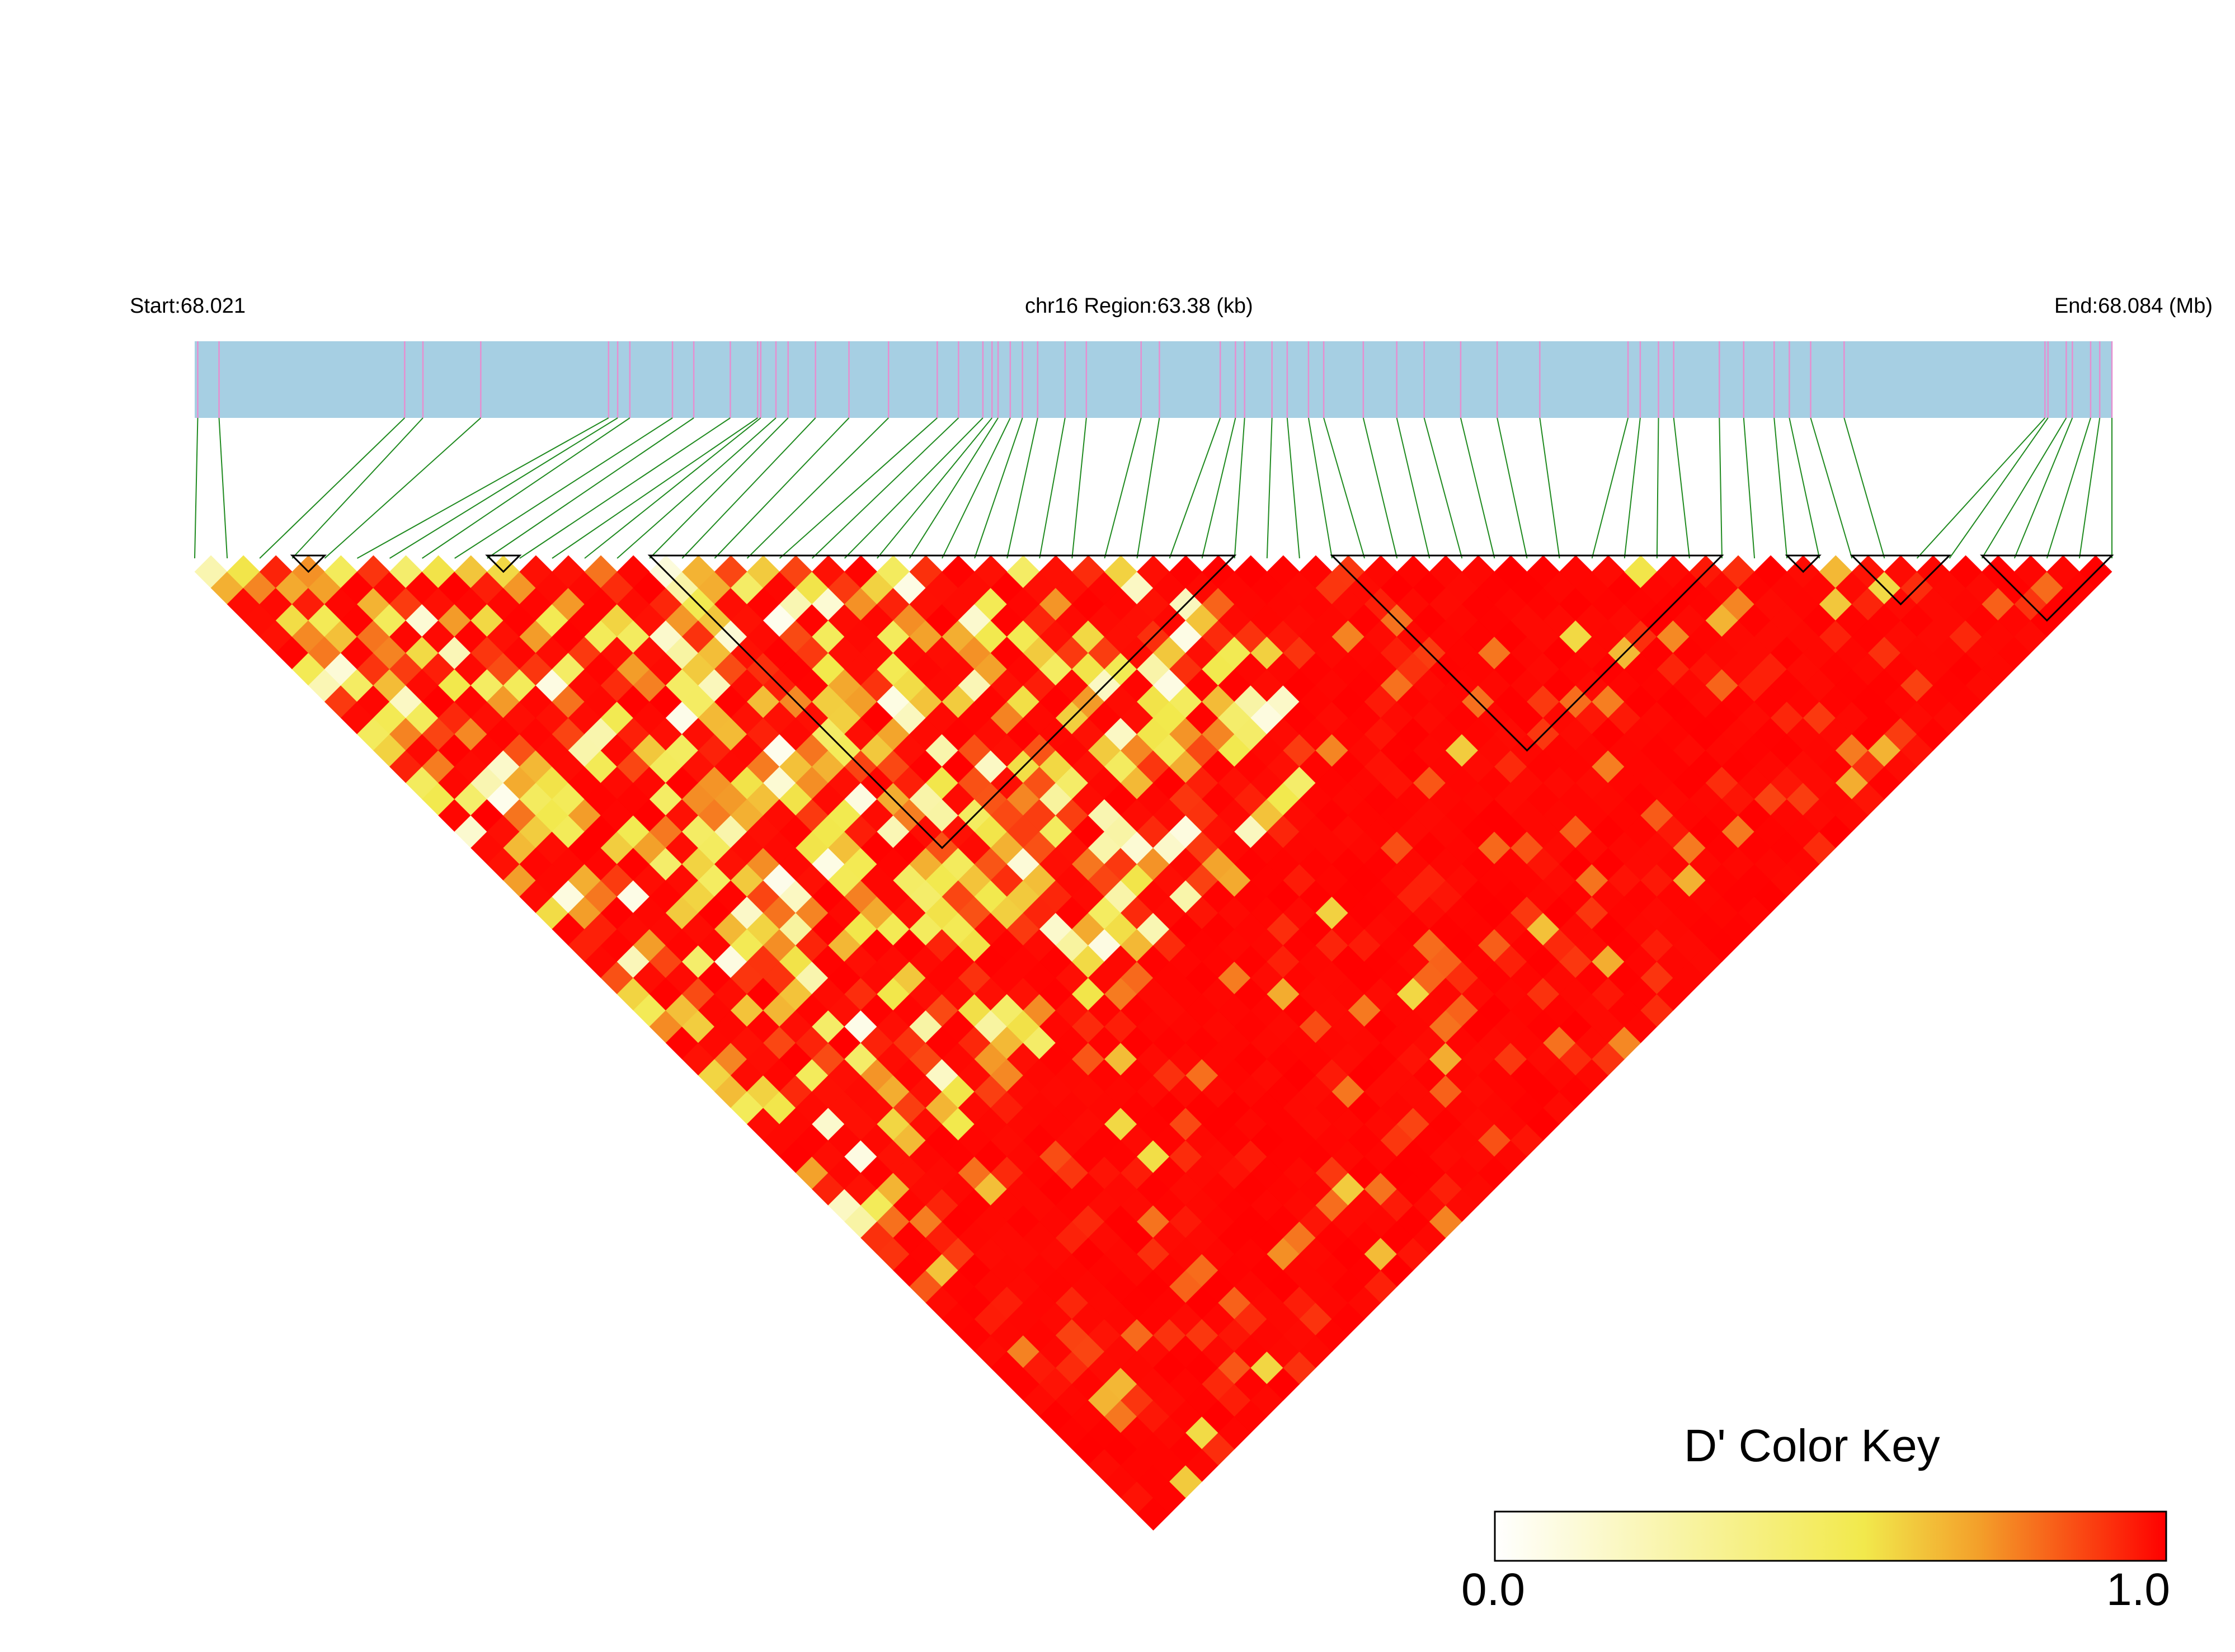  I want to click on color-key-title: D' Color Key, so click(1812, 1445).